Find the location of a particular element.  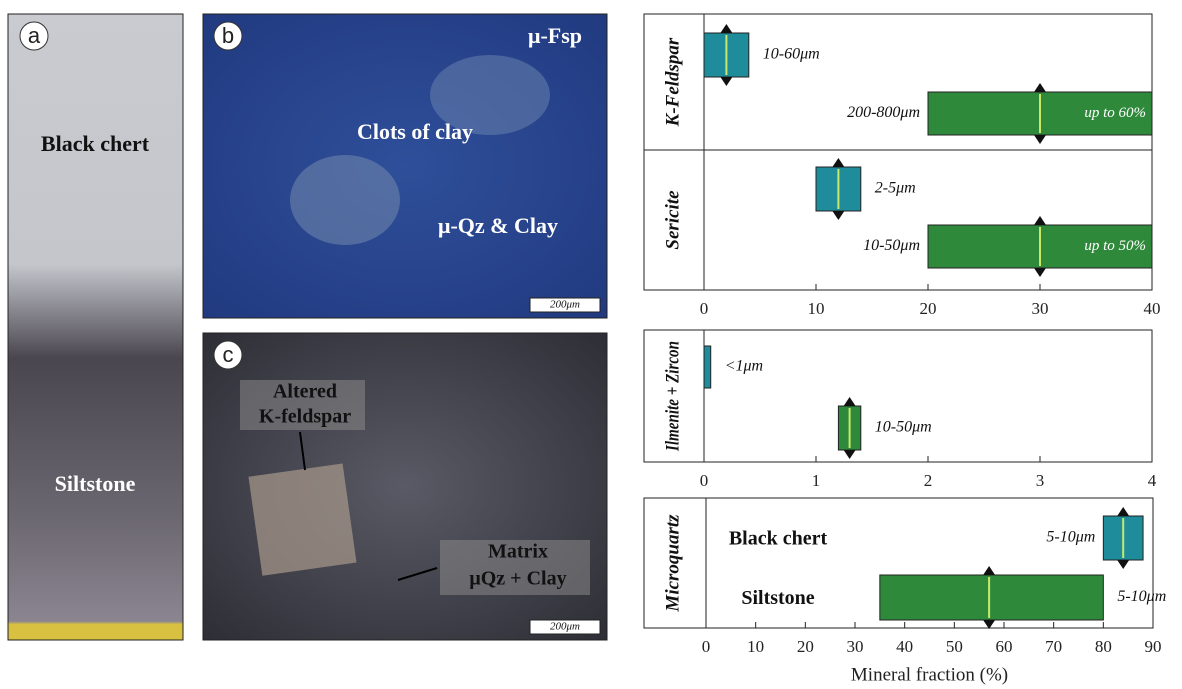

row-label: Black chert is located at coordinates (778, 539).